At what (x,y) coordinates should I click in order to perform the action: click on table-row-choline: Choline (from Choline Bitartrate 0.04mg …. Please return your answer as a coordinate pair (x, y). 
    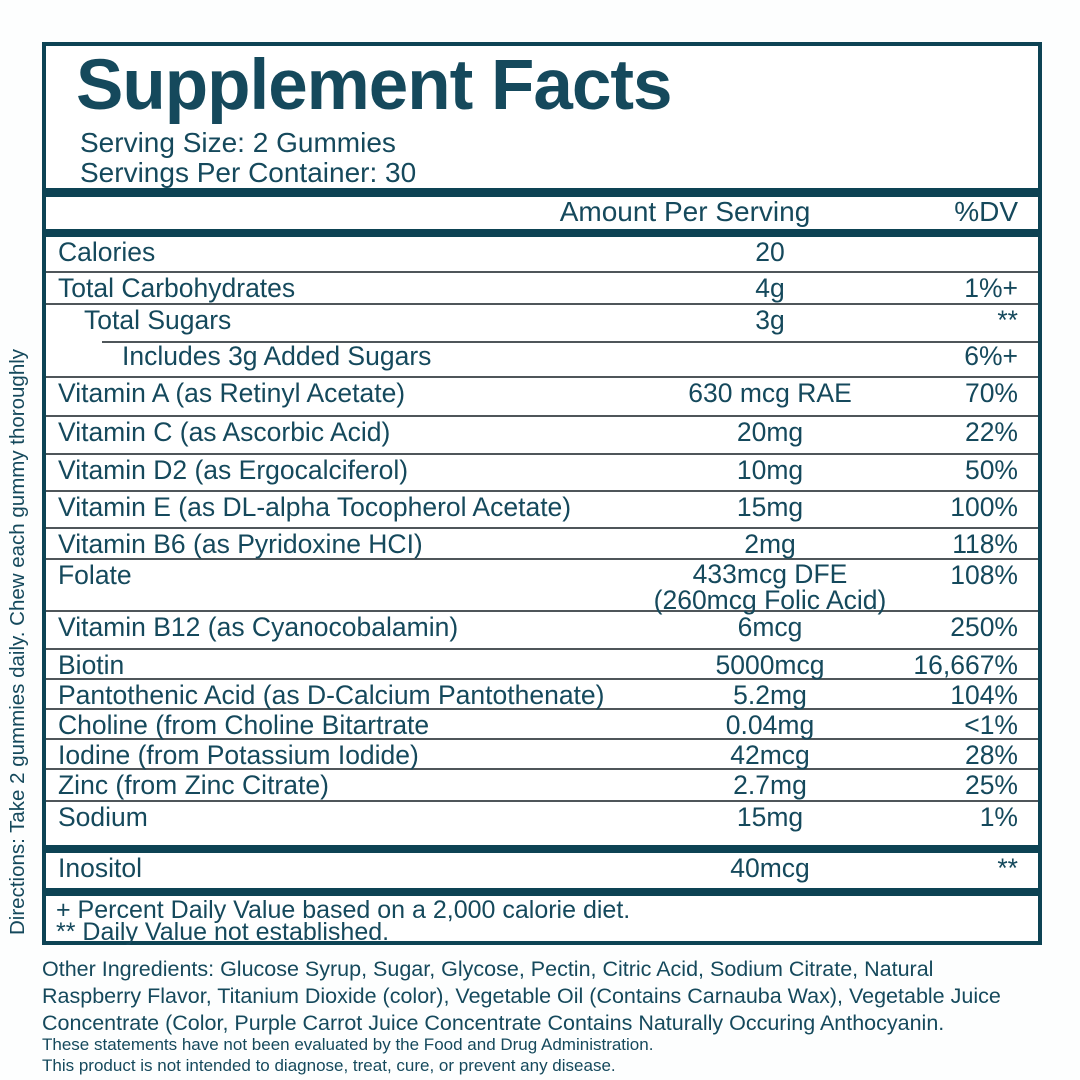
    Looking at the image, I should click on (542, 724).